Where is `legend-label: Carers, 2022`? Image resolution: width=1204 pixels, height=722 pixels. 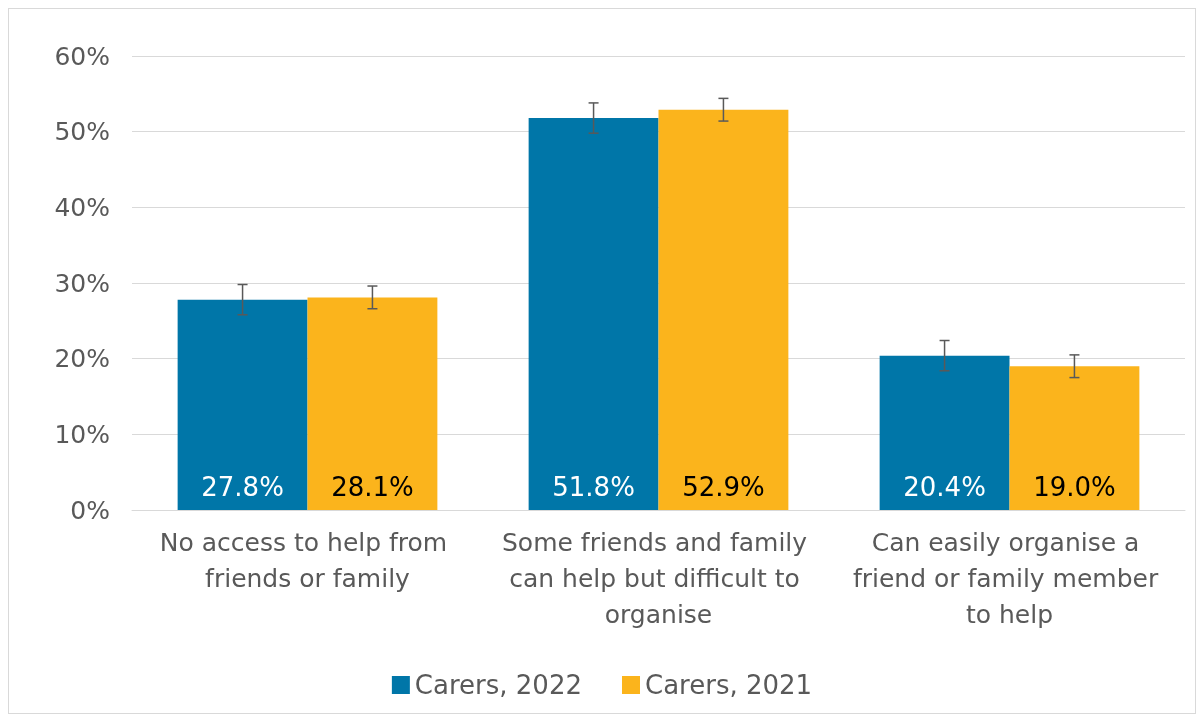 legend-label: Carers, 2022 is located at coordinates (498, 685).